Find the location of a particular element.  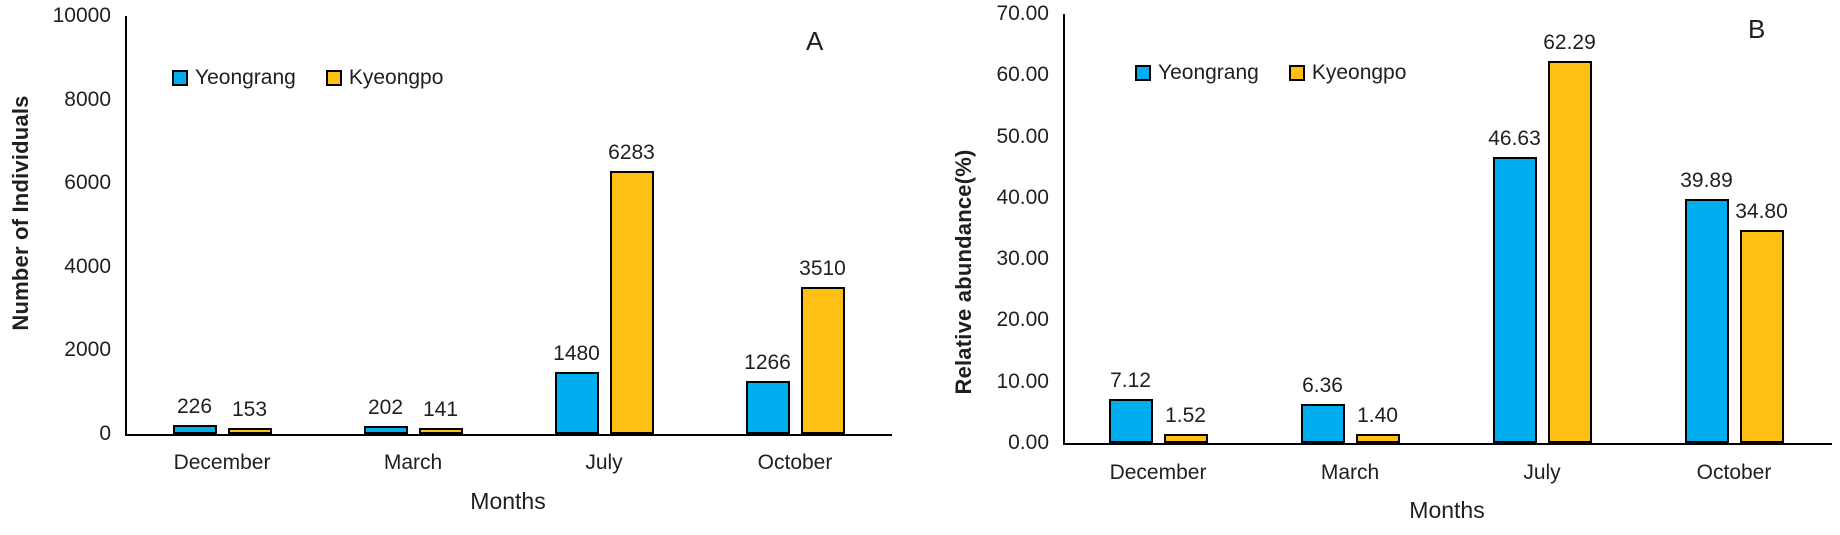

bar-value-label: 226 is located at coordinates (194, 406).